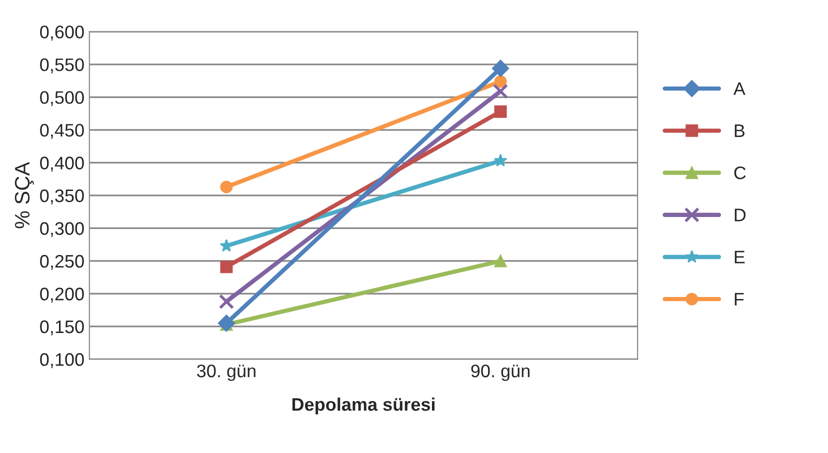 Image resolution: width=828 pixels, height=453 pixels. I want to click on y-tick-label: 0,550, so click(62, 66).